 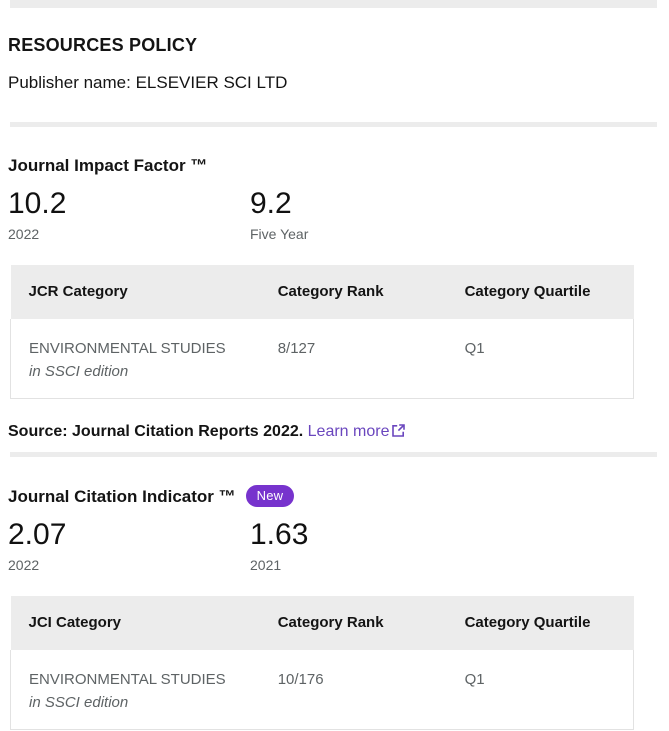 What do you see at coordinates (135, 292) in the screenshot?
I see `column-header-jcr-category: JCR Category` at bounding box center [135, 292].